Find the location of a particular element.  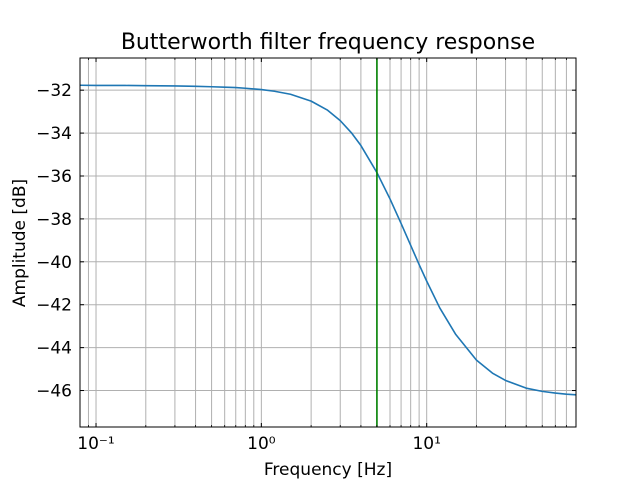

x-tick-label: 10⁰ is located at coordinates (261, 444).